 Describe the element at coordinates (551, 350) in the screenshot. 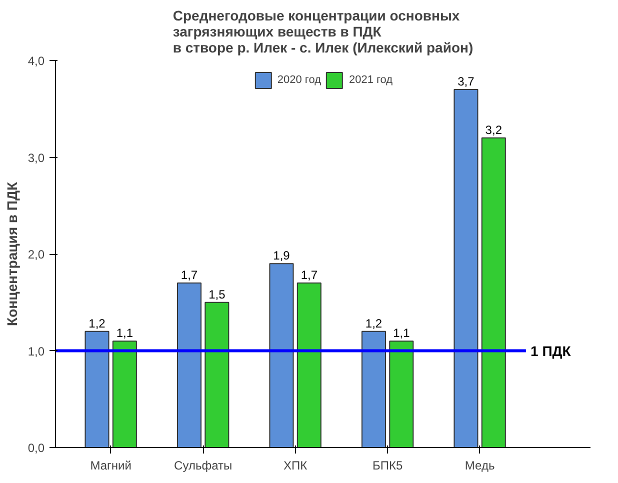

I see `ref-line-label: 1 ПДК` at that location.